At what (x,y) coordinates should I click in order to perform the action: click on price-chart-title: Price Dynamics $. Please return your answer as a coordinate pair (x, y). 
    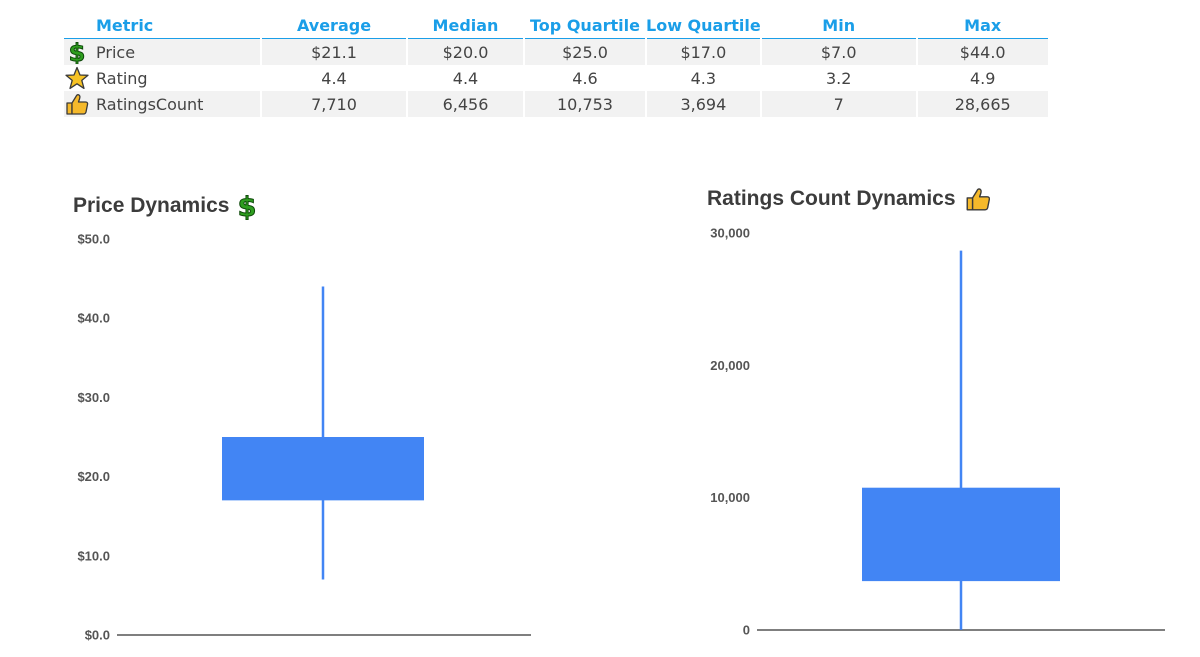
    Looking at the image, I should click on (165, 206).